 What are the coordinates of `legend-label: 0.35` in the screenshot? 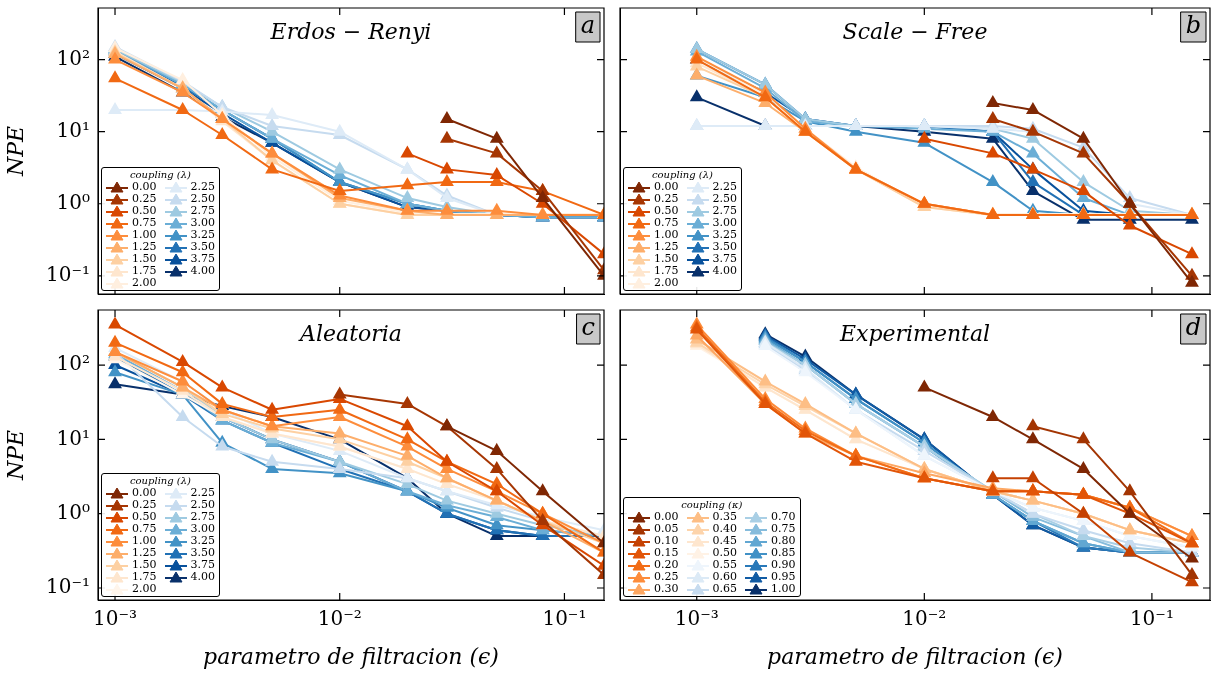 It's located at (724, 516).